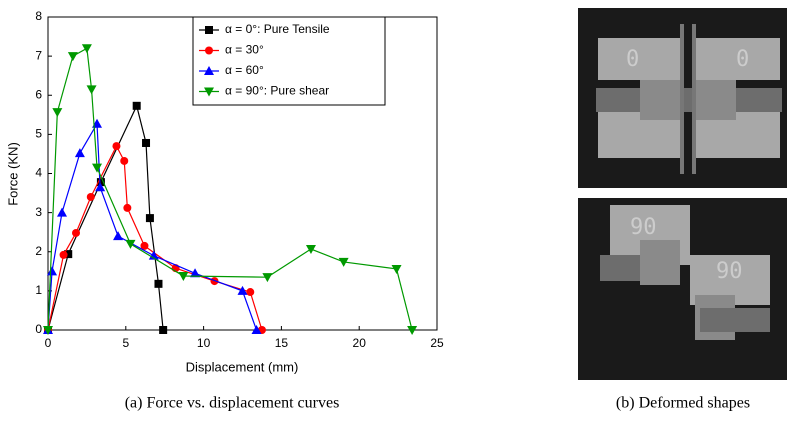 This screenshot has height=422, width=787. I want to click on y-tick-label: 0, so click(38, 329).